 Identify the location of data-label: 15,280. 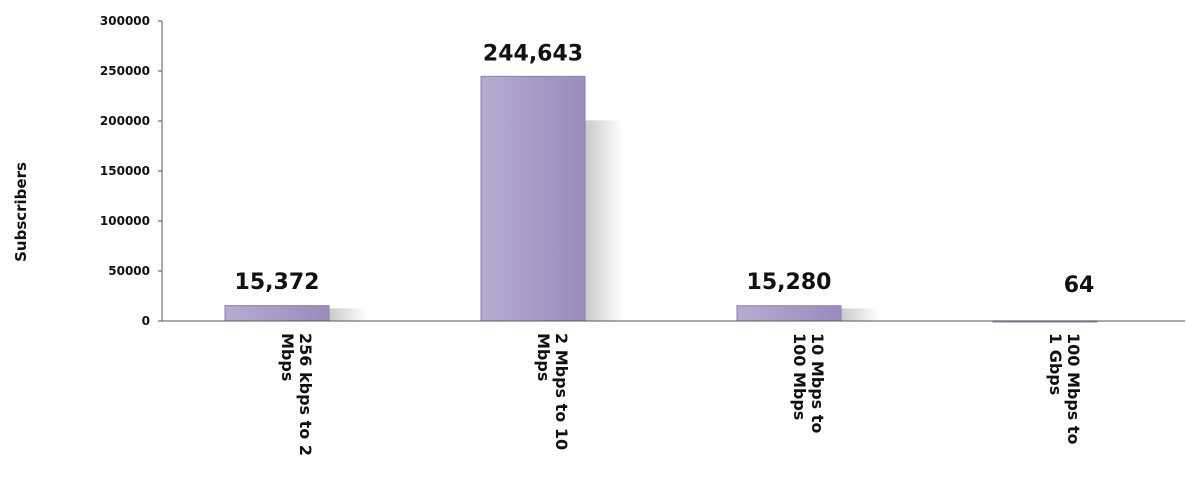
(789, 282).